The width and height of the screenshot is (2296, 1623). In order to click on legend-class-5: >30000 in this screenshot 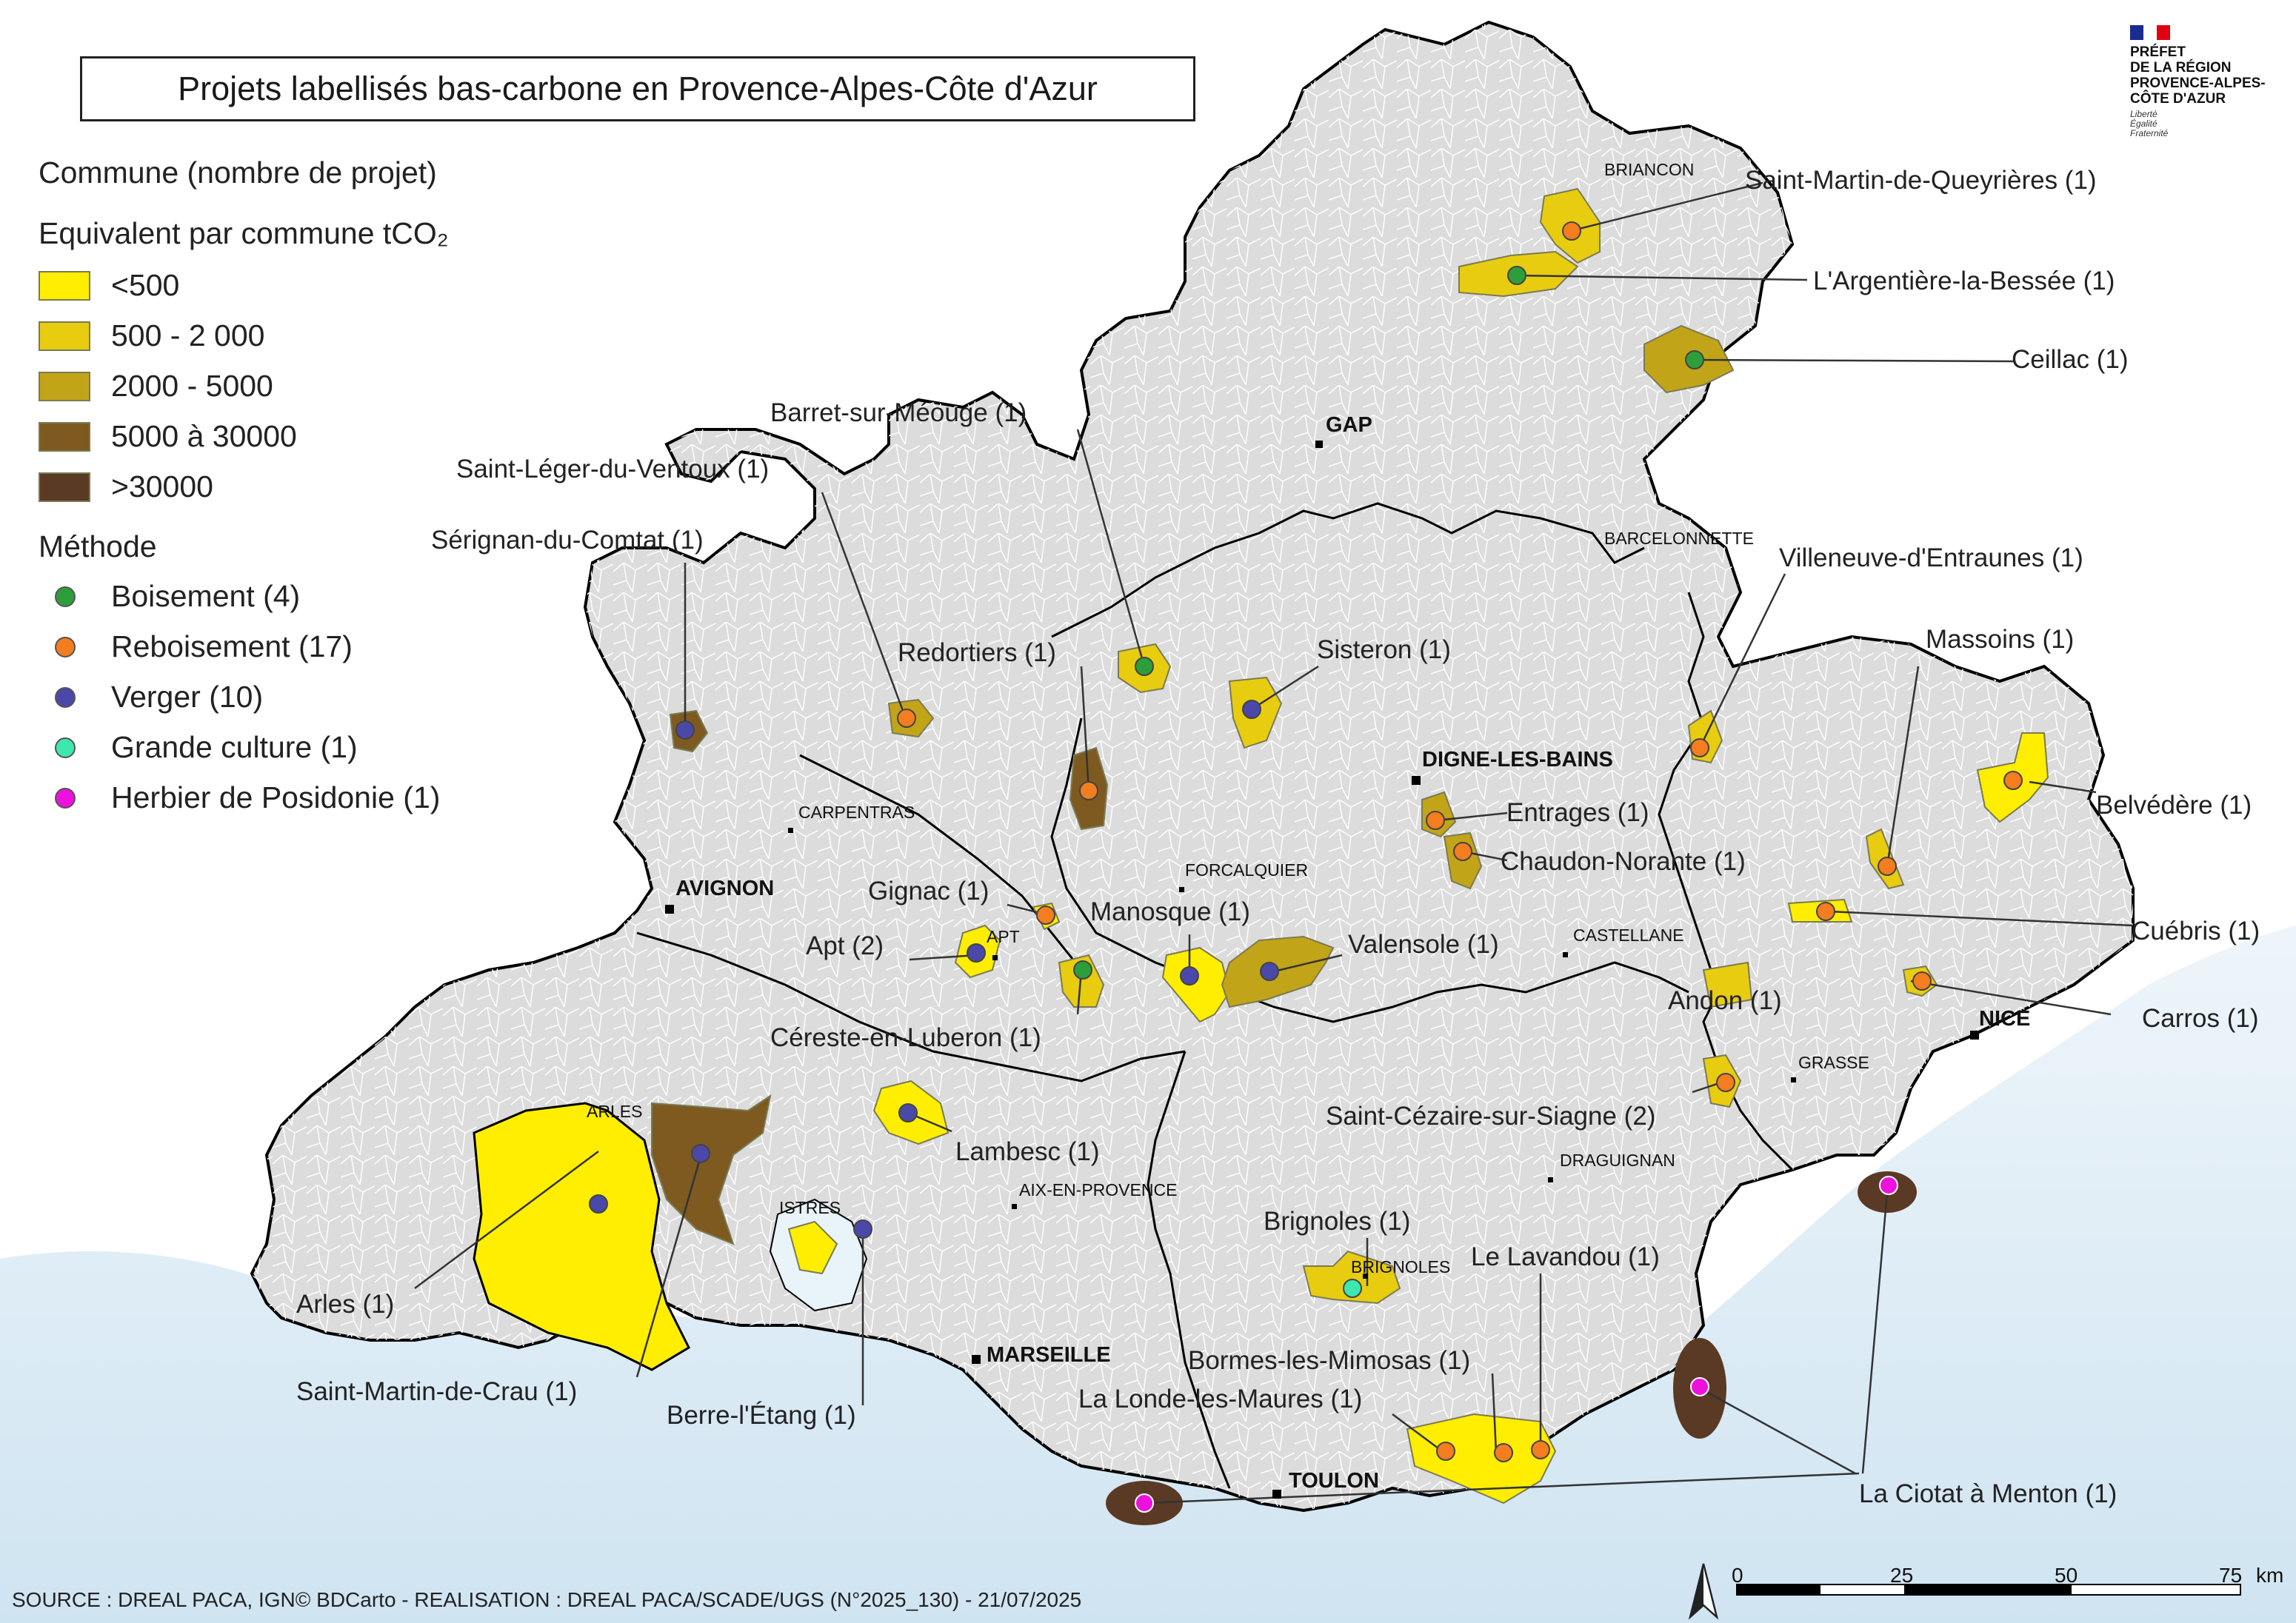, I will do `click(126, 487)`.